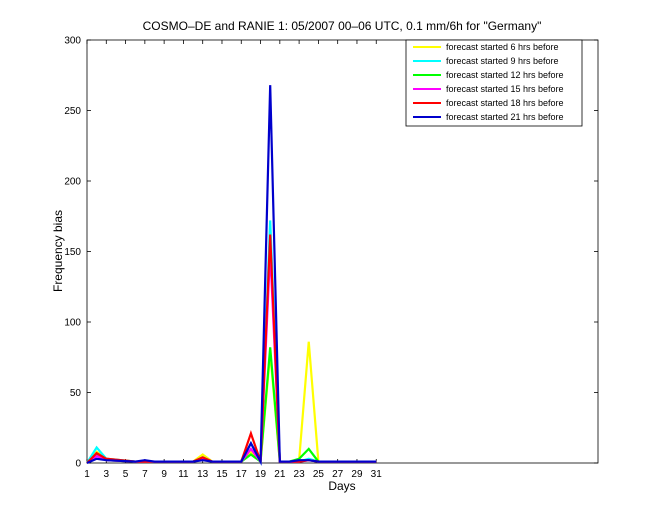 Image resolution: width=660 pixels, height=520 pixels. I want to click on y-tick-label: 200, so click(72, 182).